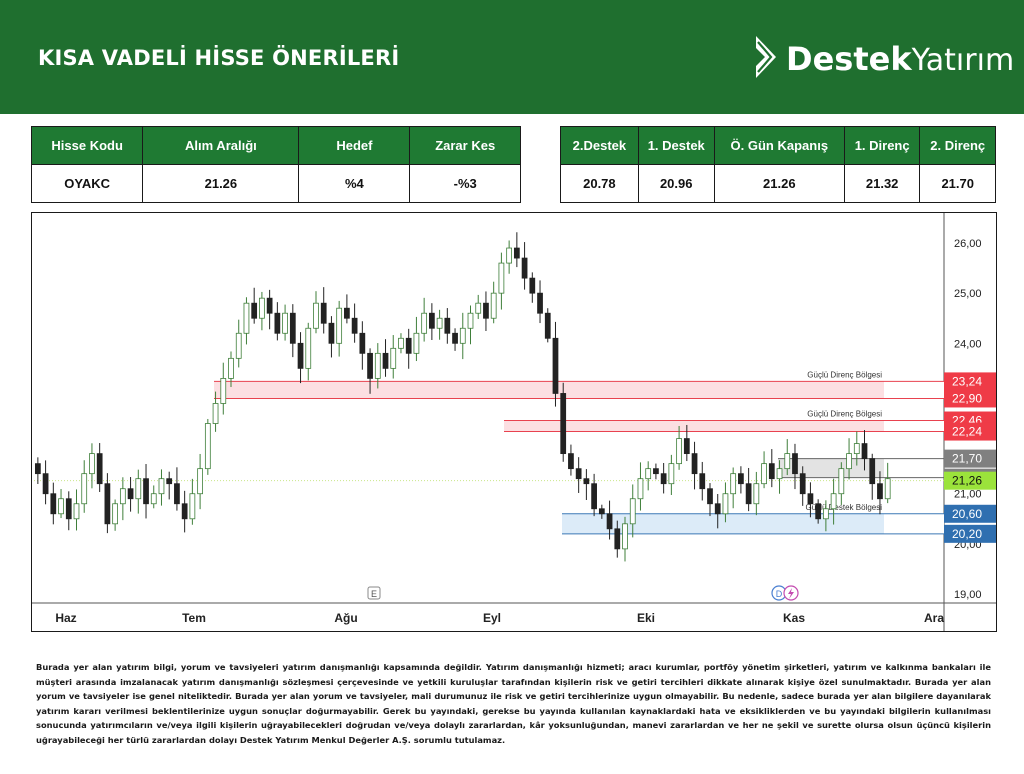  What do you see at coordinates (221, 183) in the screenshot?
I see `cell-buy-range: 21.26` at bounding box center [221, 183].